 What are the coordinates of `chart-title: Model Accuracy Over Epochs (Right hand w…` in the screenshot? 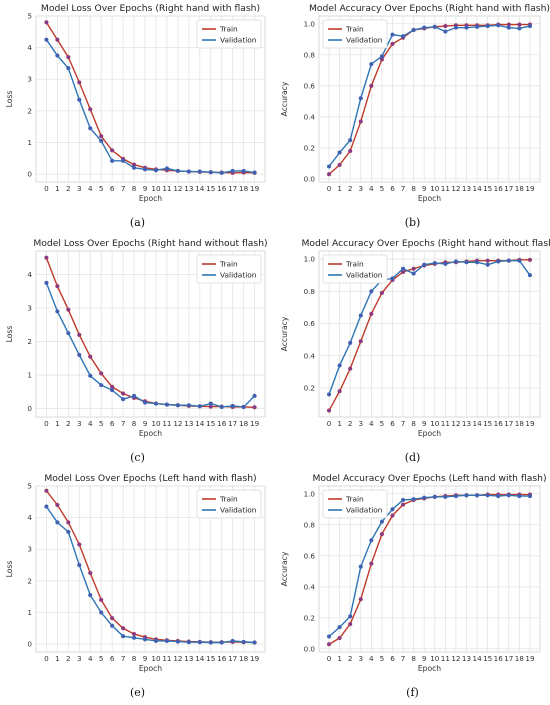 It's located at (425, 243).